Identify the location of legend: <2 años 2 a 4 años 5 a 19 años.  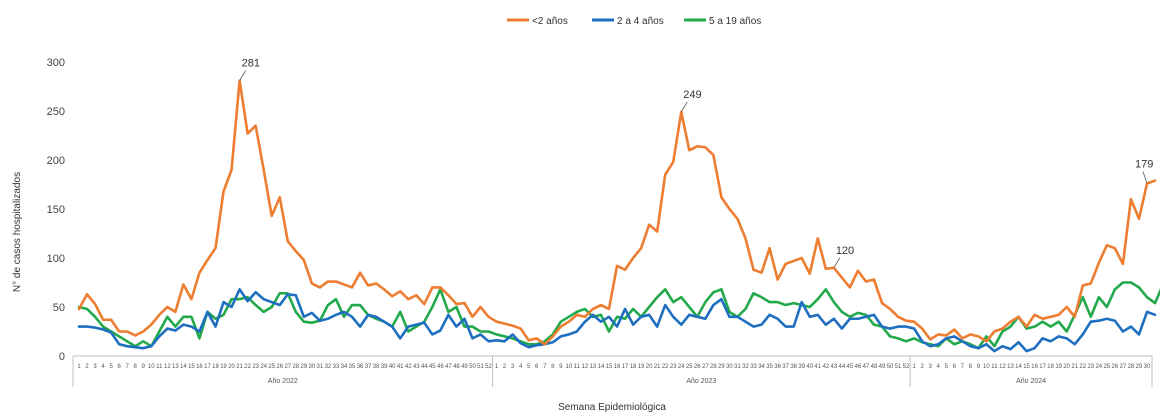
(634, 21).